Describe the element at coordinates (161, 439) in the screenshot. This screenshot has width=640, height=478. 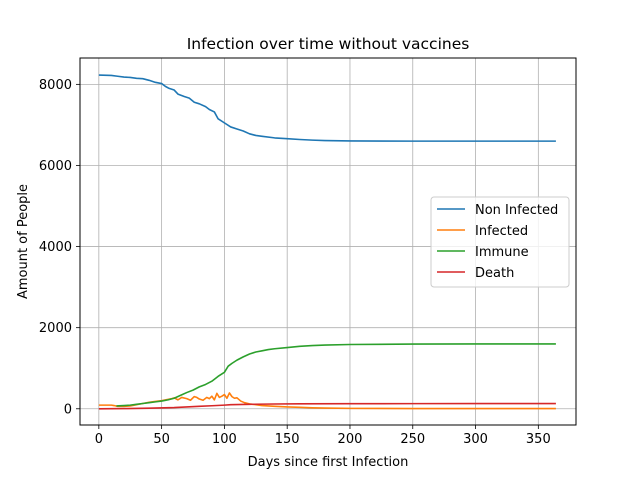
I see `x-tick-label: 50` at that location.